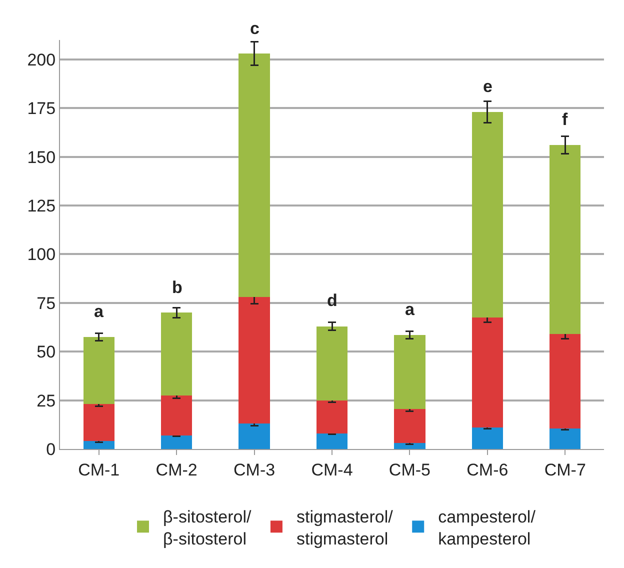 This screenshot has width=624, height=568. Describe the element at coordinates (332, 300) in the screenshot. I see `annotation: d` at that location.